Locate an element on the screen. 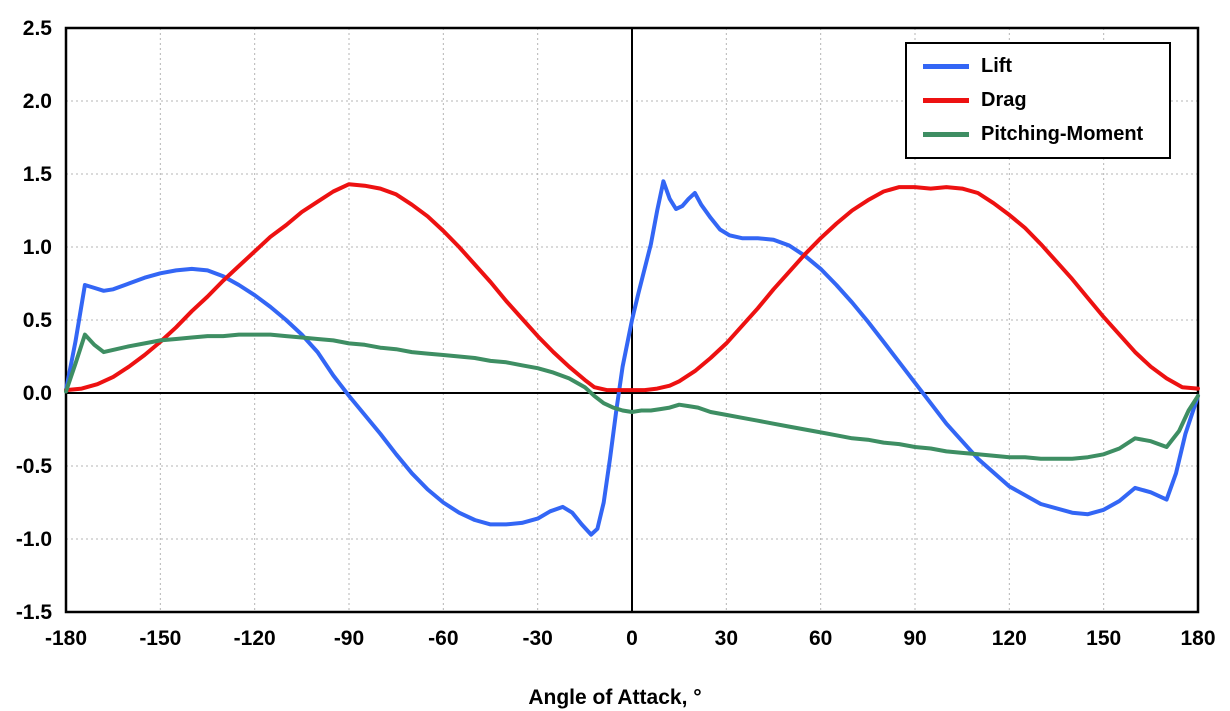 This screenshot has height=711, width=1230. x-tick-label: 120 is located at coordinates (1009, 638).